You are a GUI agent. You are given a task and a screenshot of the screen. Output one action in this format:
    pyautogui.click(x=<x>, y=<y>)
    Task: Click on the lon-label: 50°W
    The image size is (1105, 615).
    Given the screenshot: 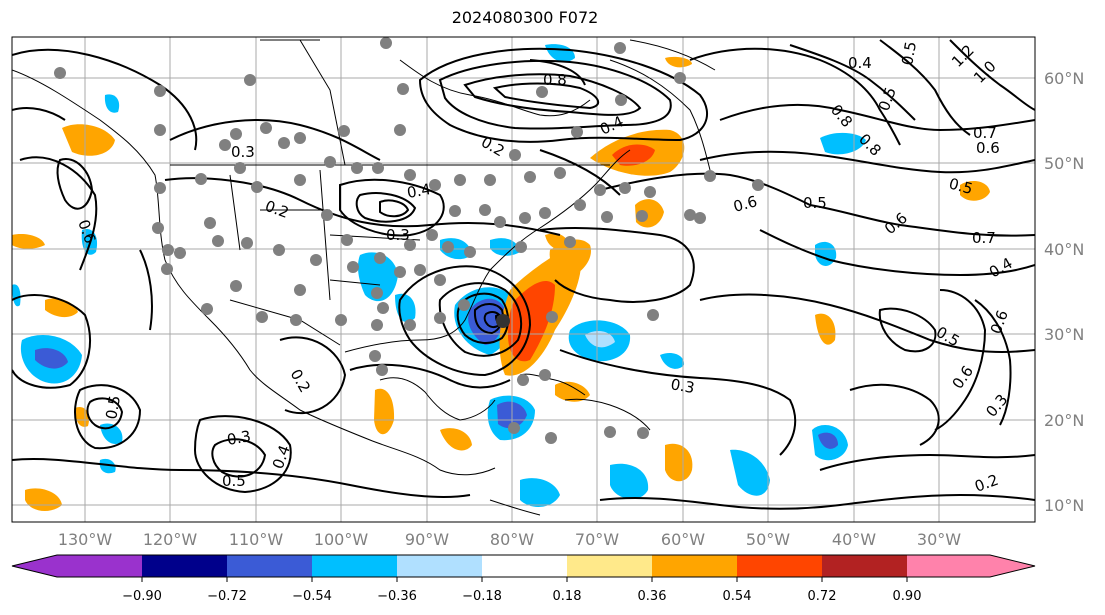 What is the action you would take?
    pyautogui.click(x=768, y=539)
    